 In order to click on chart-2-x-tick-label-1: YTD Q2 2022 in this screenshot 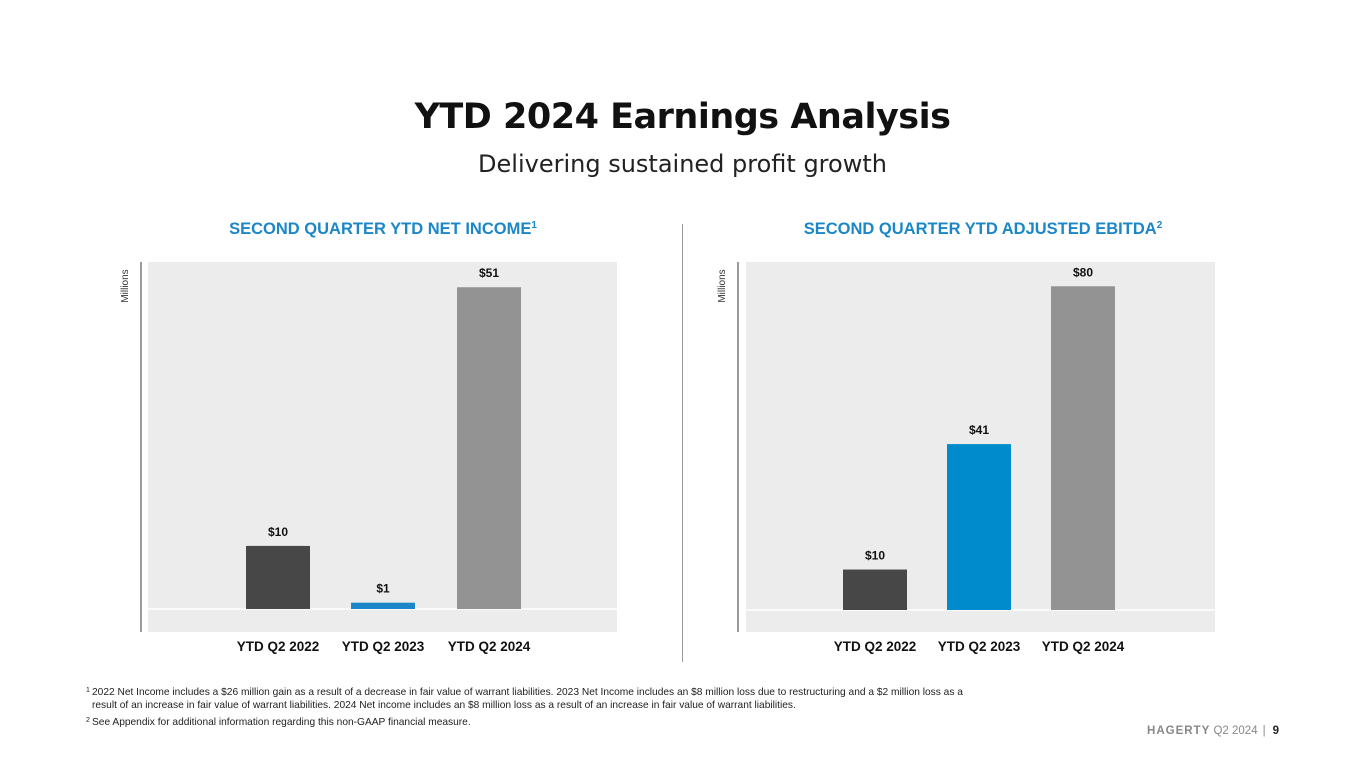, I will do `click(875, 646)`.